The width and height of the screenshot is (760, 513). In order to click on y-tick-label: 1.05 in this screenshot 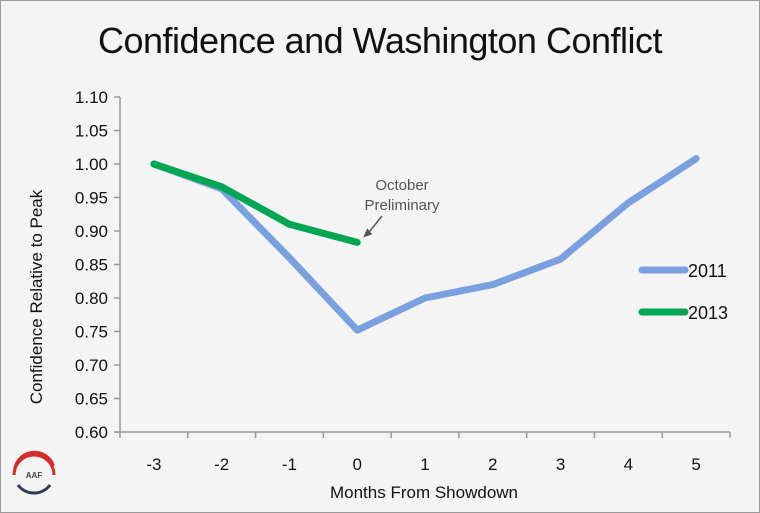, I will do `click(91, 131)`.